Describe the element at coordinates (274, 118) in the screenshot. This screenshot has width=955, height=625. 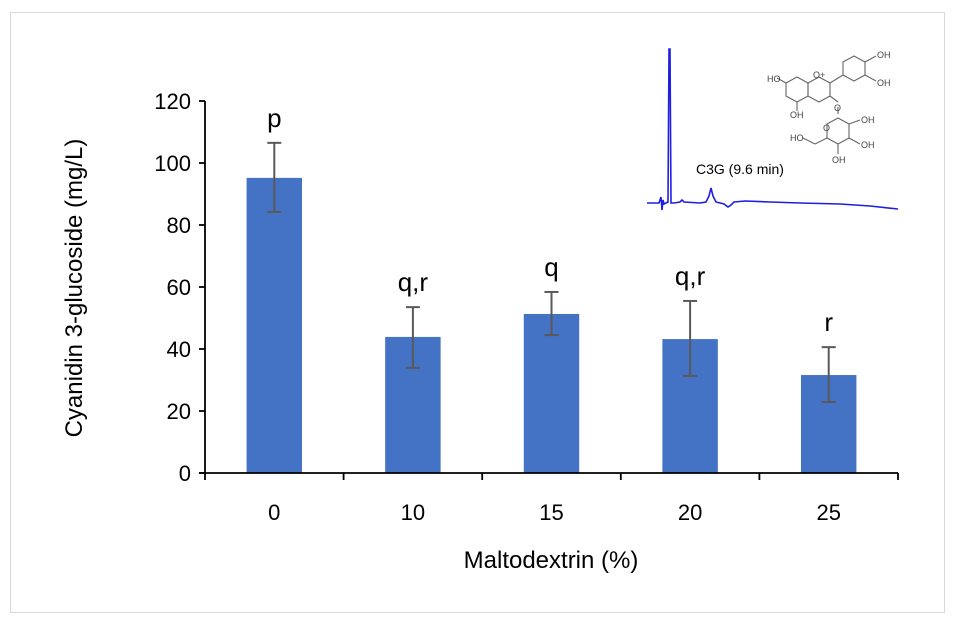
I see `significance-letter: p` at that location.